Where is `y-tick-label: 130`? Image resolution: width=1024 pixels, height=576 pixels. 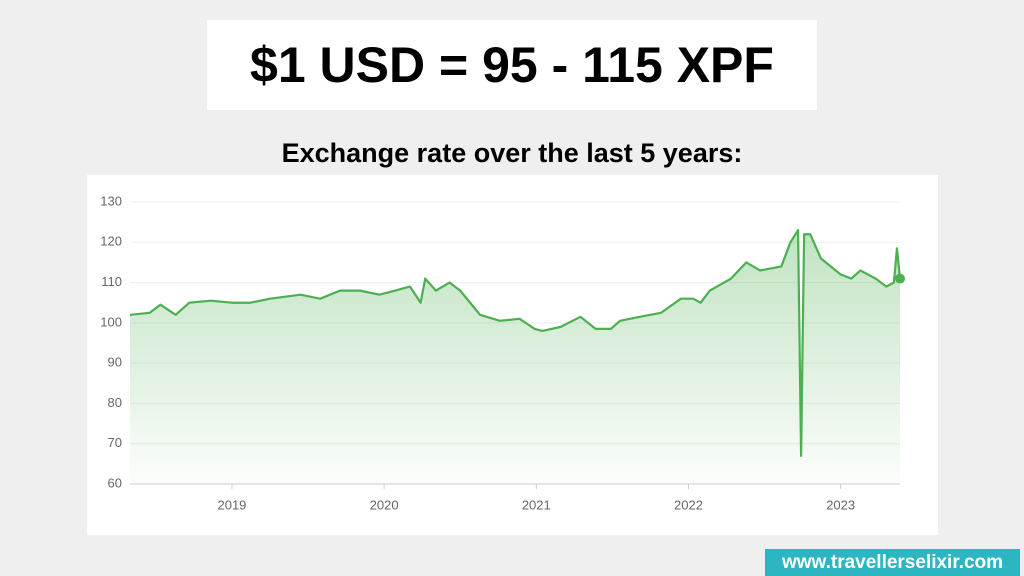
y-tick-label: 130 is located at coordinates (111, 200).